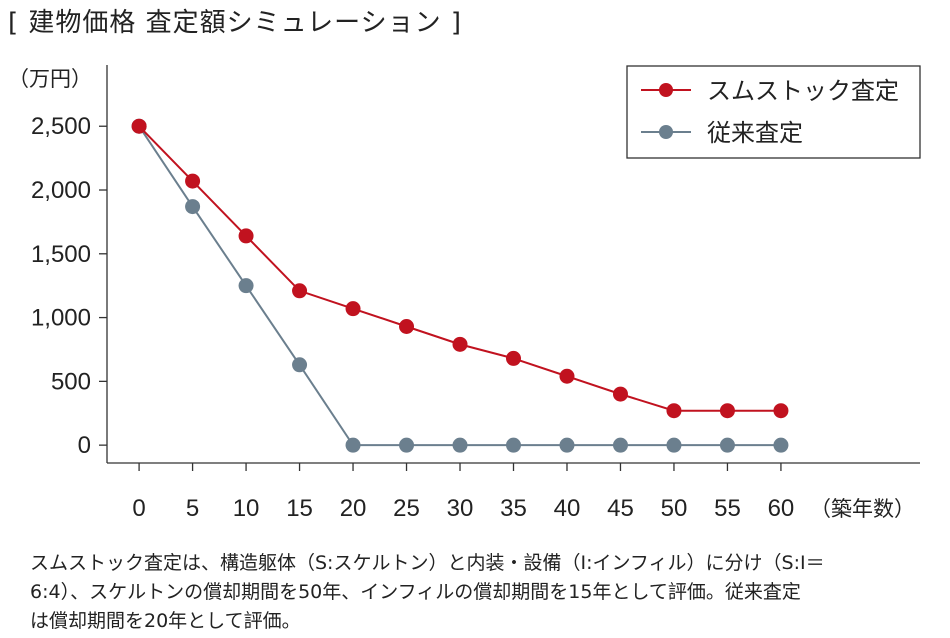 The image size is (950, 638). I want to click on y-axis-label: （万円）, so click(50, 79).